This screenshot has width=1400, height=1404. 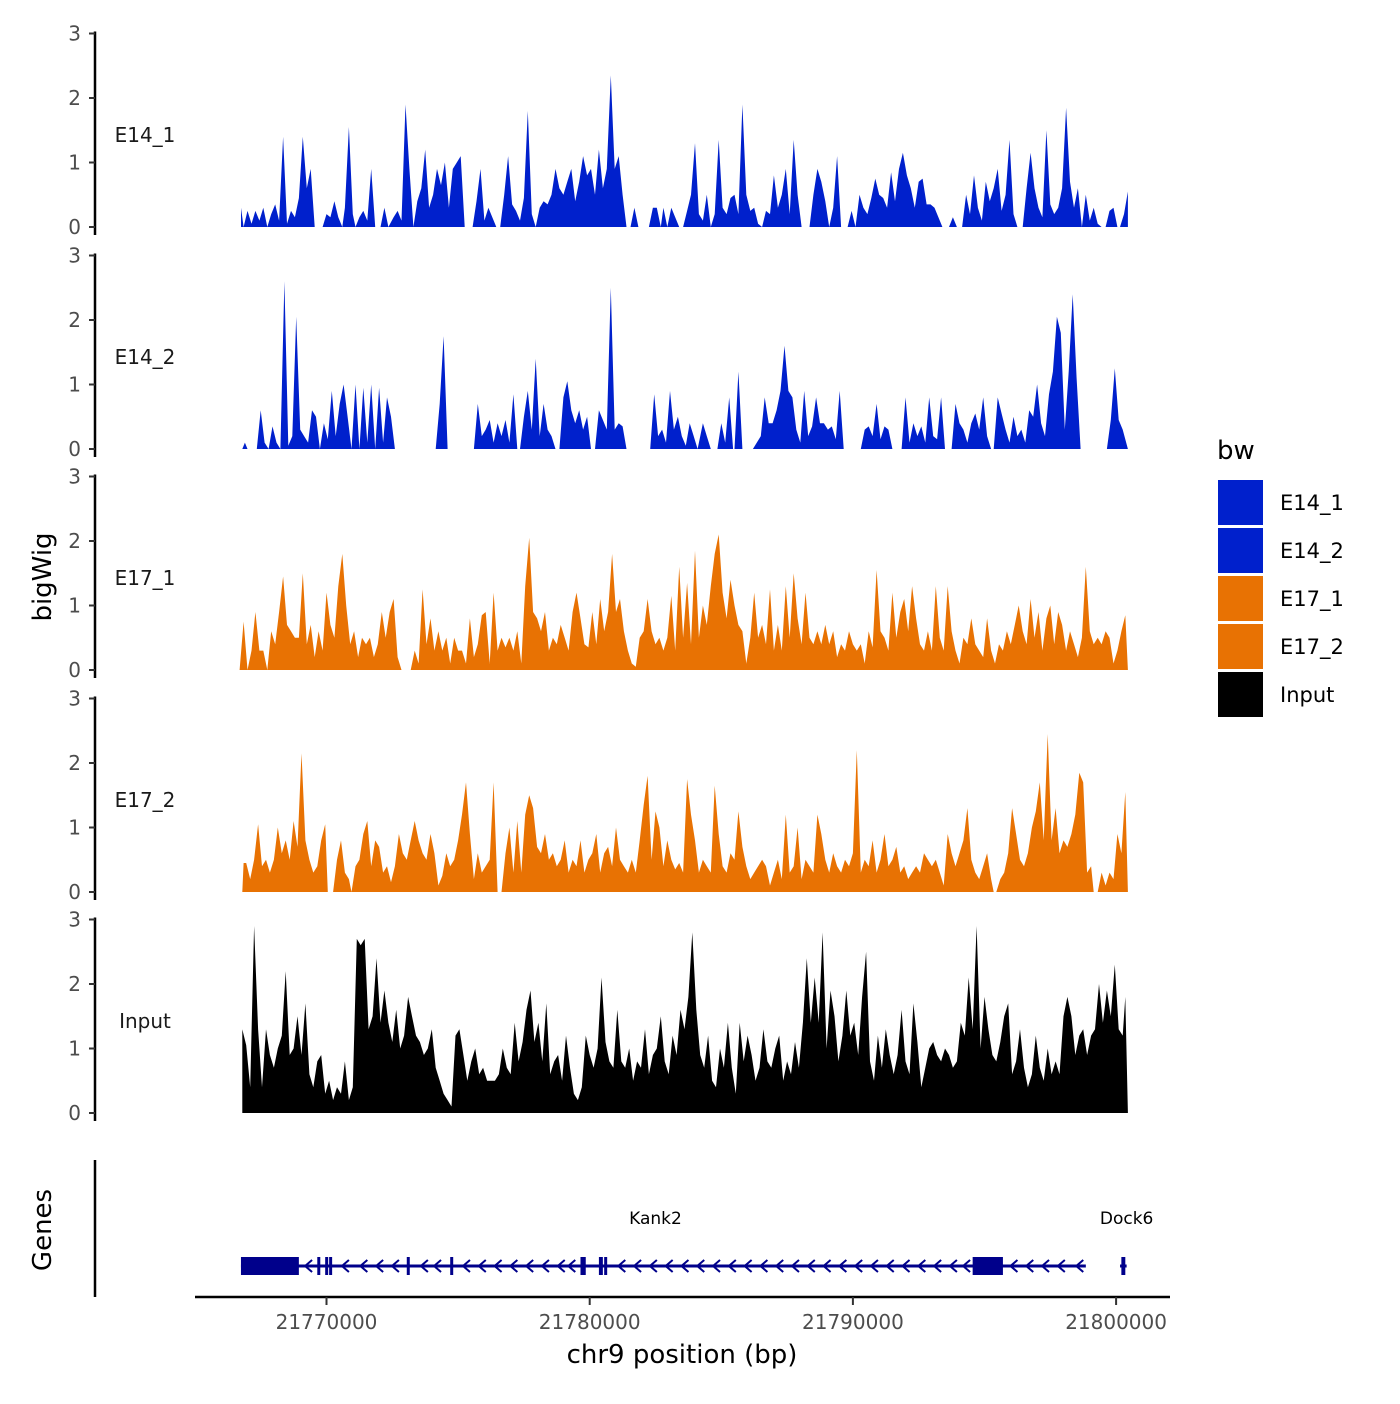 What do you see at coordinates (655, 1219) in the screenshot?
I see `gene-label: Kank2` at bounding box center [655, 1219].